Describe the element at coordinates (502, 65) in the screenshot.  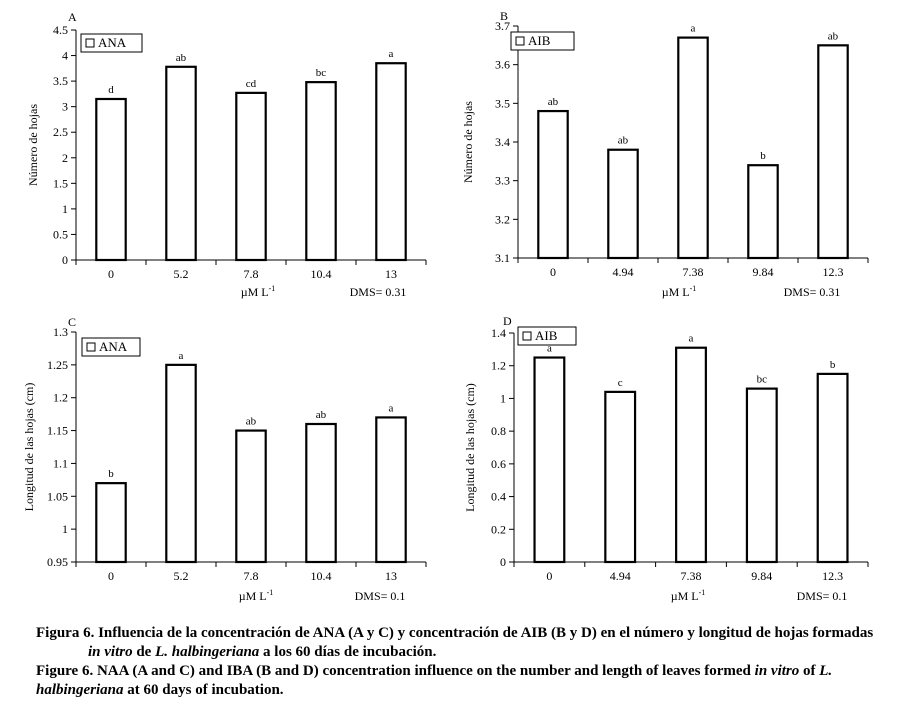
I see `panel-b-y-tick-label: 3.6` at that location.